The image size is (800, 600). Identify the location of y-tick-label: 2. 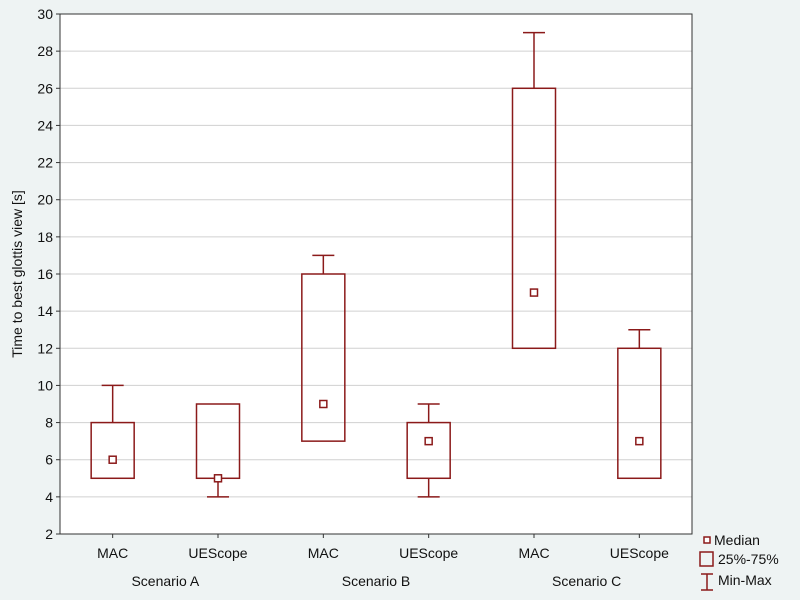
(49, 534).